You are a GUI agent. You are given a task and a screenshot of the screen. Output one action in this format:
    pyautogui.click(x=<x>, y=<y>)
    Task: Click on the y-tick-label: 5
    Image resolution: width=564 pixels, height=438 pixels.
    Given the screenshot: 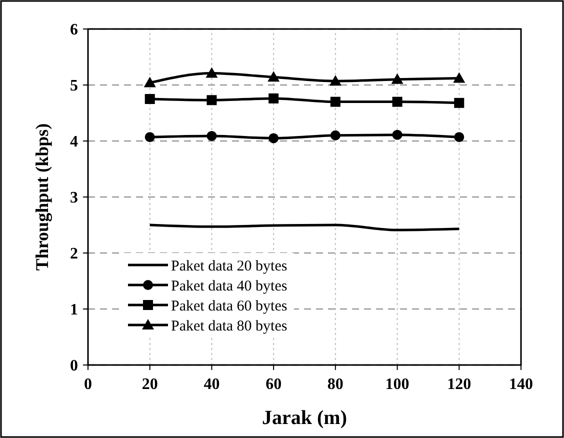 What is the action you would take?
    pyautogui.click(x=74, y=86)
    